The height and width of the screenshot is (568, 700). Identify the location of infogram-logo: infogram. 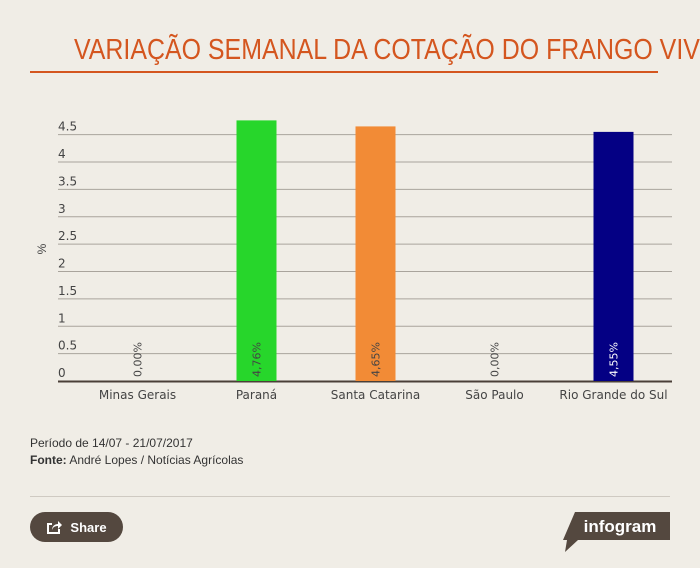
(615, 532).